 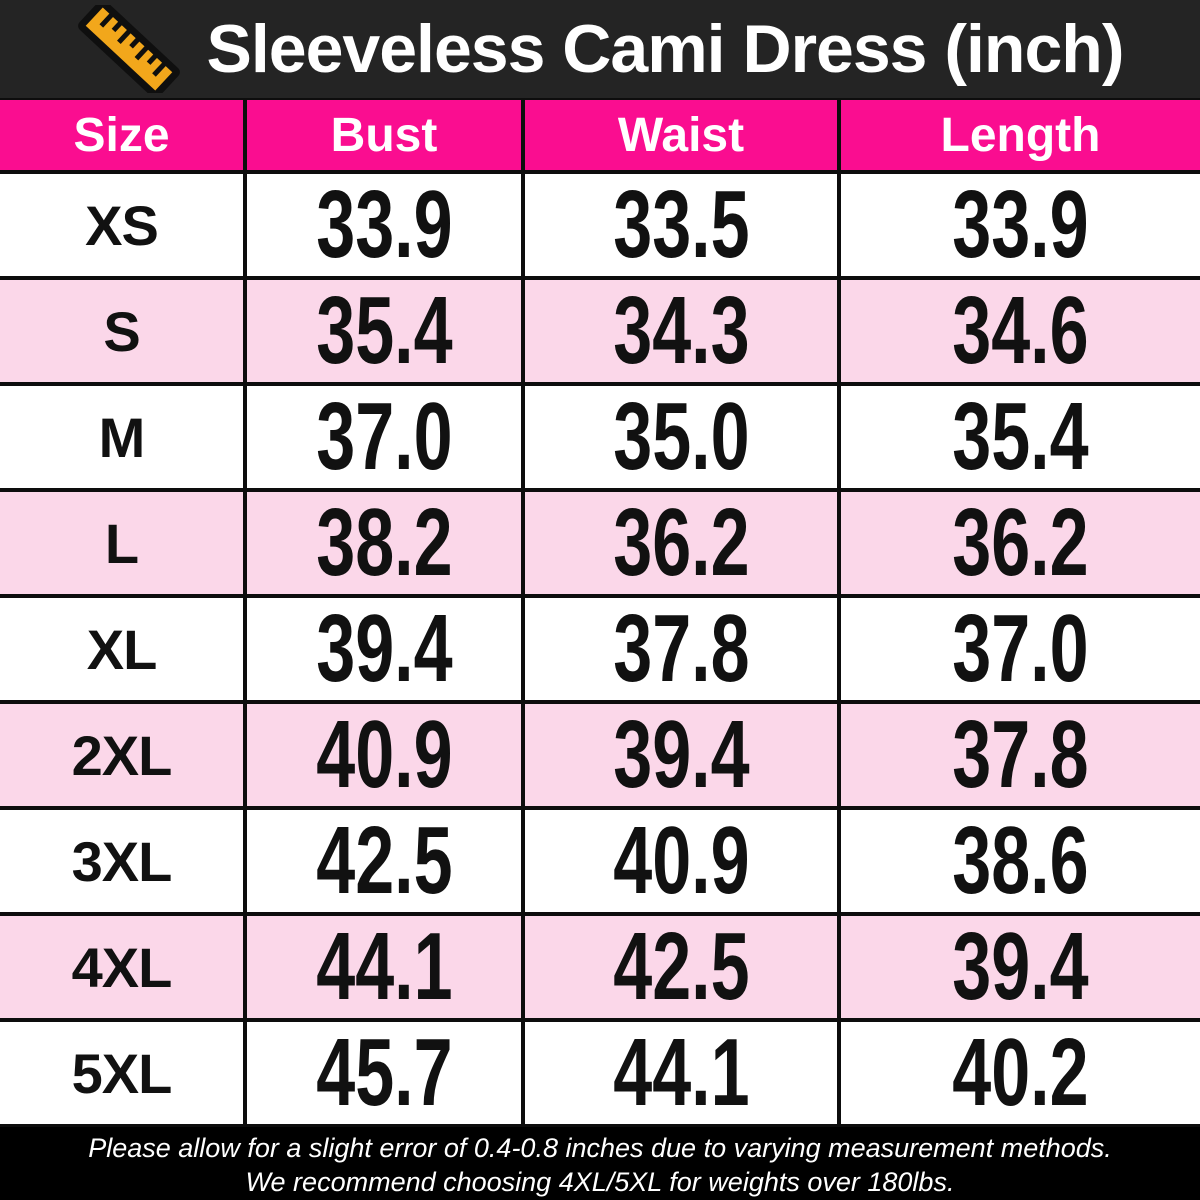 I want to click on bust-cell: 38.2, so click(x=384, y=543).